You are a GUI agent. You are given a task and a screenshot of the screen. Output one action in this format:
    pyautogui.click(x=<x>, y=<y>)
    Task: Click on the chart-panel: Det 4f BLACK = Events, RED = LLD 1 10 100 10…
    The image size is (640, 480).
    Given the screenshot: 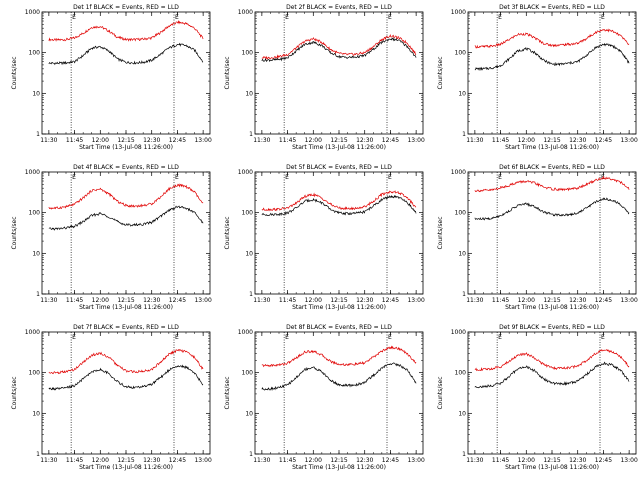 What is the action you would take?
    pyautogui.click(x=111, y=237)
    